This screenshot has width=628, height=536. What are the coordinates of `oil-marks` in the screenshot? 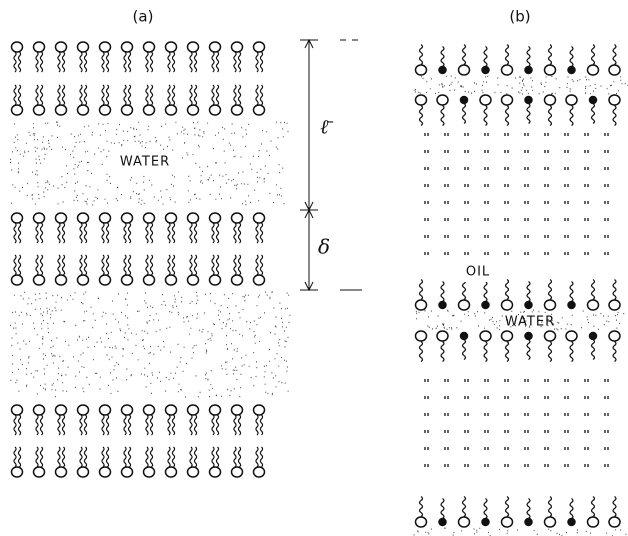 It's located at (516, 194).